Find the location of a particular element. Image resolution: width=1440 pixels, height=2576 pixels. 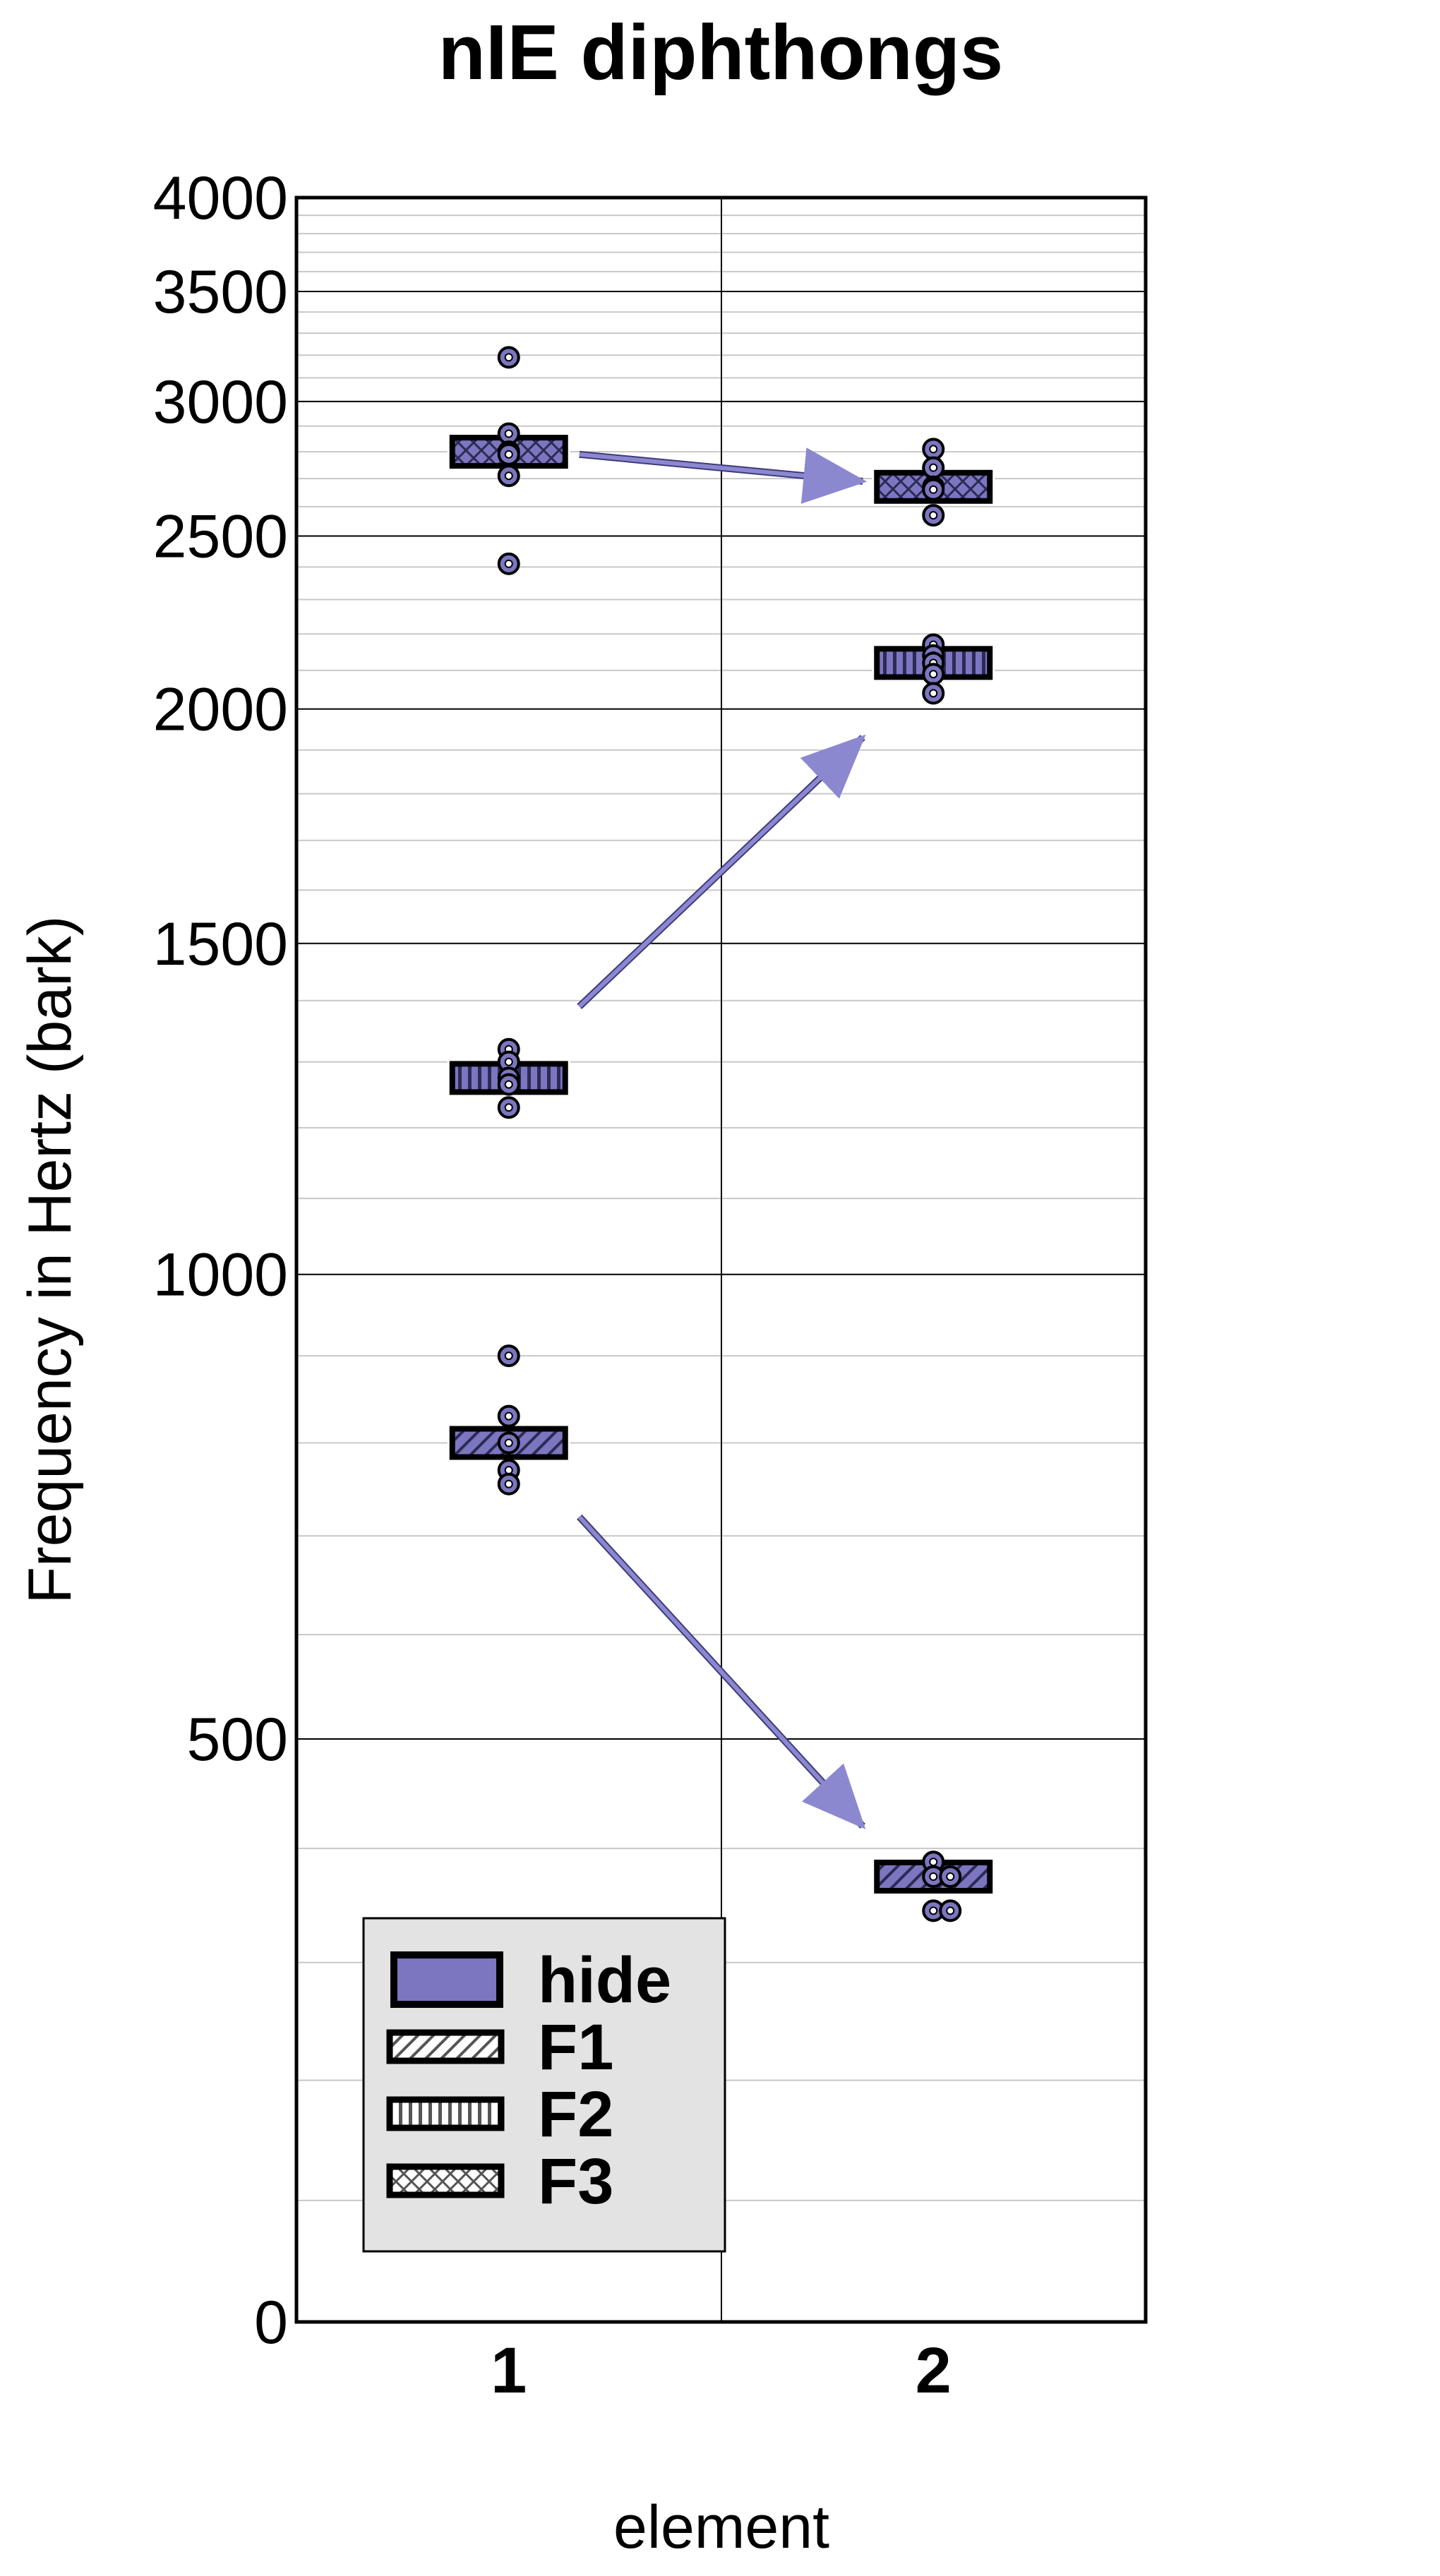

legend-swatch-f2 is located at coordinates (446, 2113).